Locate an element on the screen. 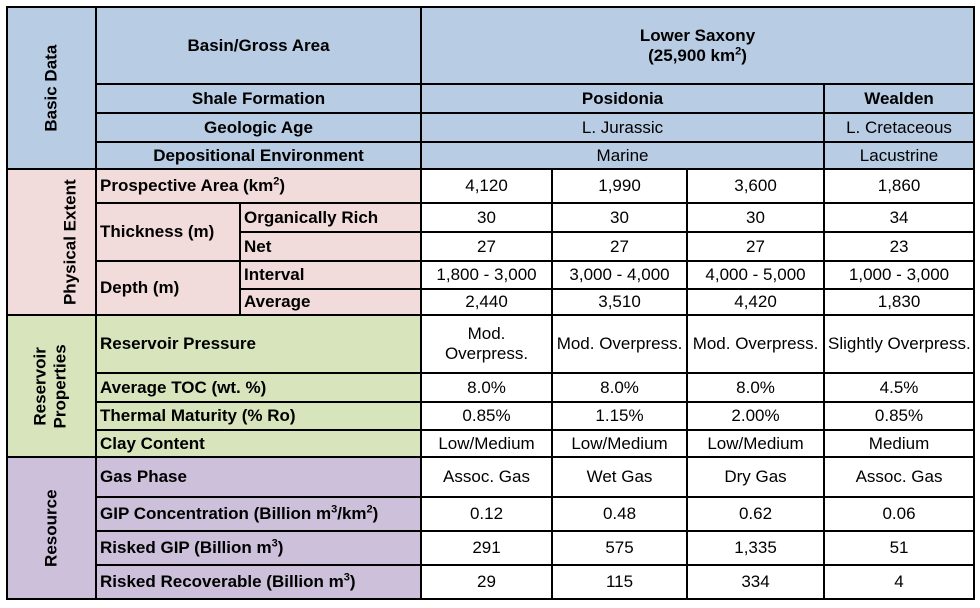  interval-value: 1,800 - 3,000 is located at coordinates (487, 275).